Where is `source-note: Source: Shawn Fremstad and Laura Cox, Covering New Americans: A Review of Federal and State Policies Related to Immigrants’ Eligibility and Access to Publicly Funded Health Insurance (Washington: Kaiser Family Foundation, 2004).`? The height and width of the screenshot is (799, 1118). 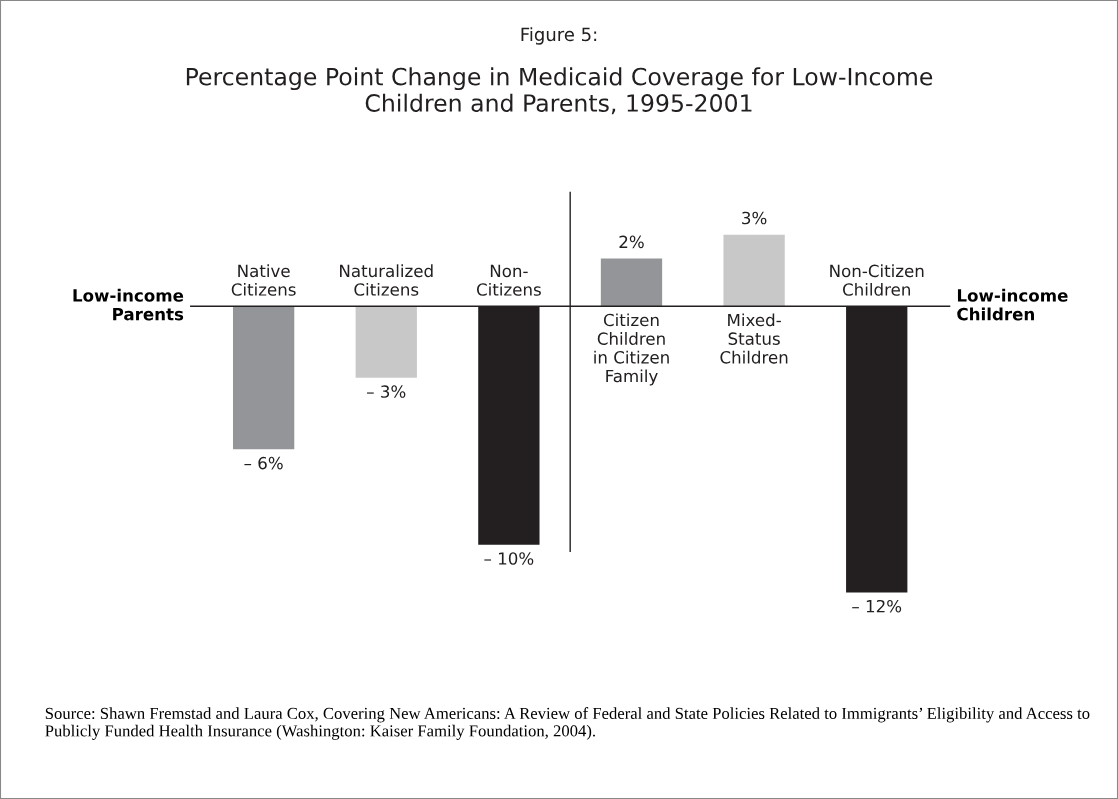
source-note: Source: Shawn Fremstad and Laura Cox, Covering New Americans: A Review of Federal and State Policies Related to Immigrants’ Eligibility and Access to Publicly Funded Health Insurance (Washington: Kaiser Family Foundation, 2004). is located at coordinates (567, 723).